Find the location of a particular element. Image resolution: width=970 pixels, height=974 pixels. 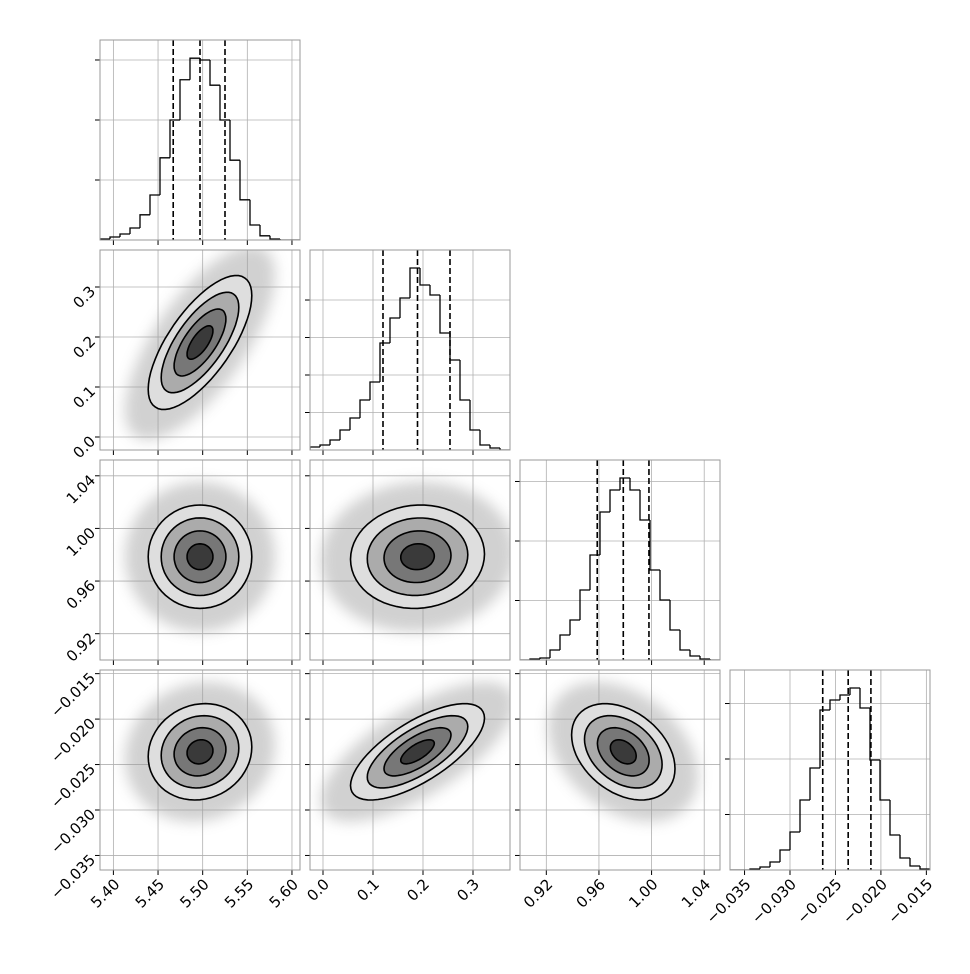

x-tick-label: 1.04 is located at coordinates (696, 893).